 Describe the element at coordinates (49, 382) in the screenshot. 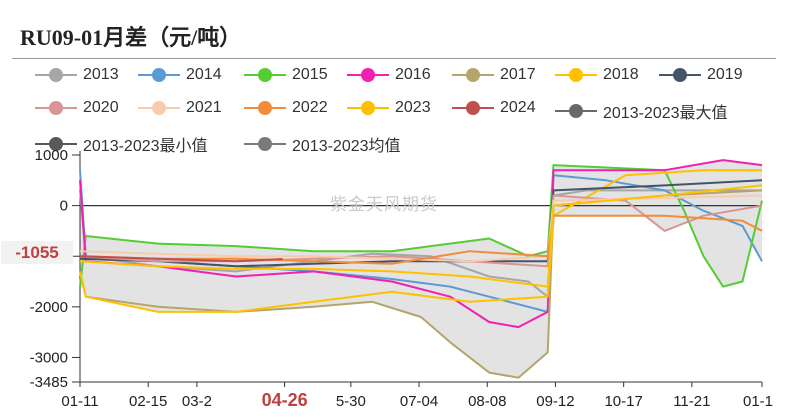

I see `y-tick-label: -3485` at that location.